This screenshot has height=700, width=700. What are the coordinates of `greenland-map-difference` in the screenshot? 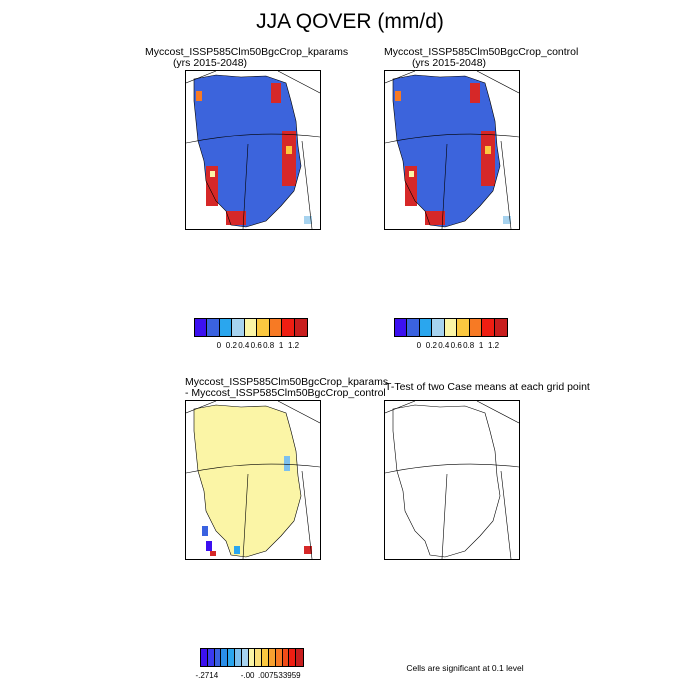 It's located at (253, 480).